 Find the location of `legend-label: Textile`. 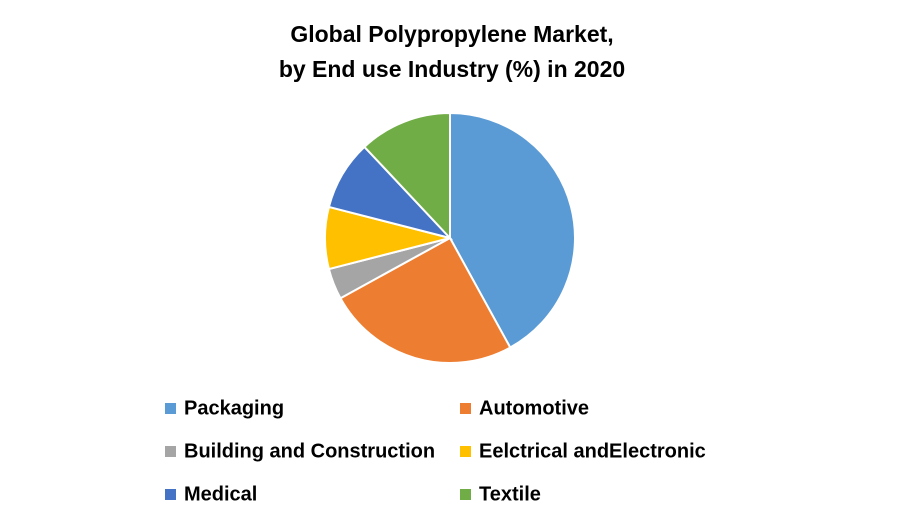

legend-label: Textile is located at coordinates (510, 494).